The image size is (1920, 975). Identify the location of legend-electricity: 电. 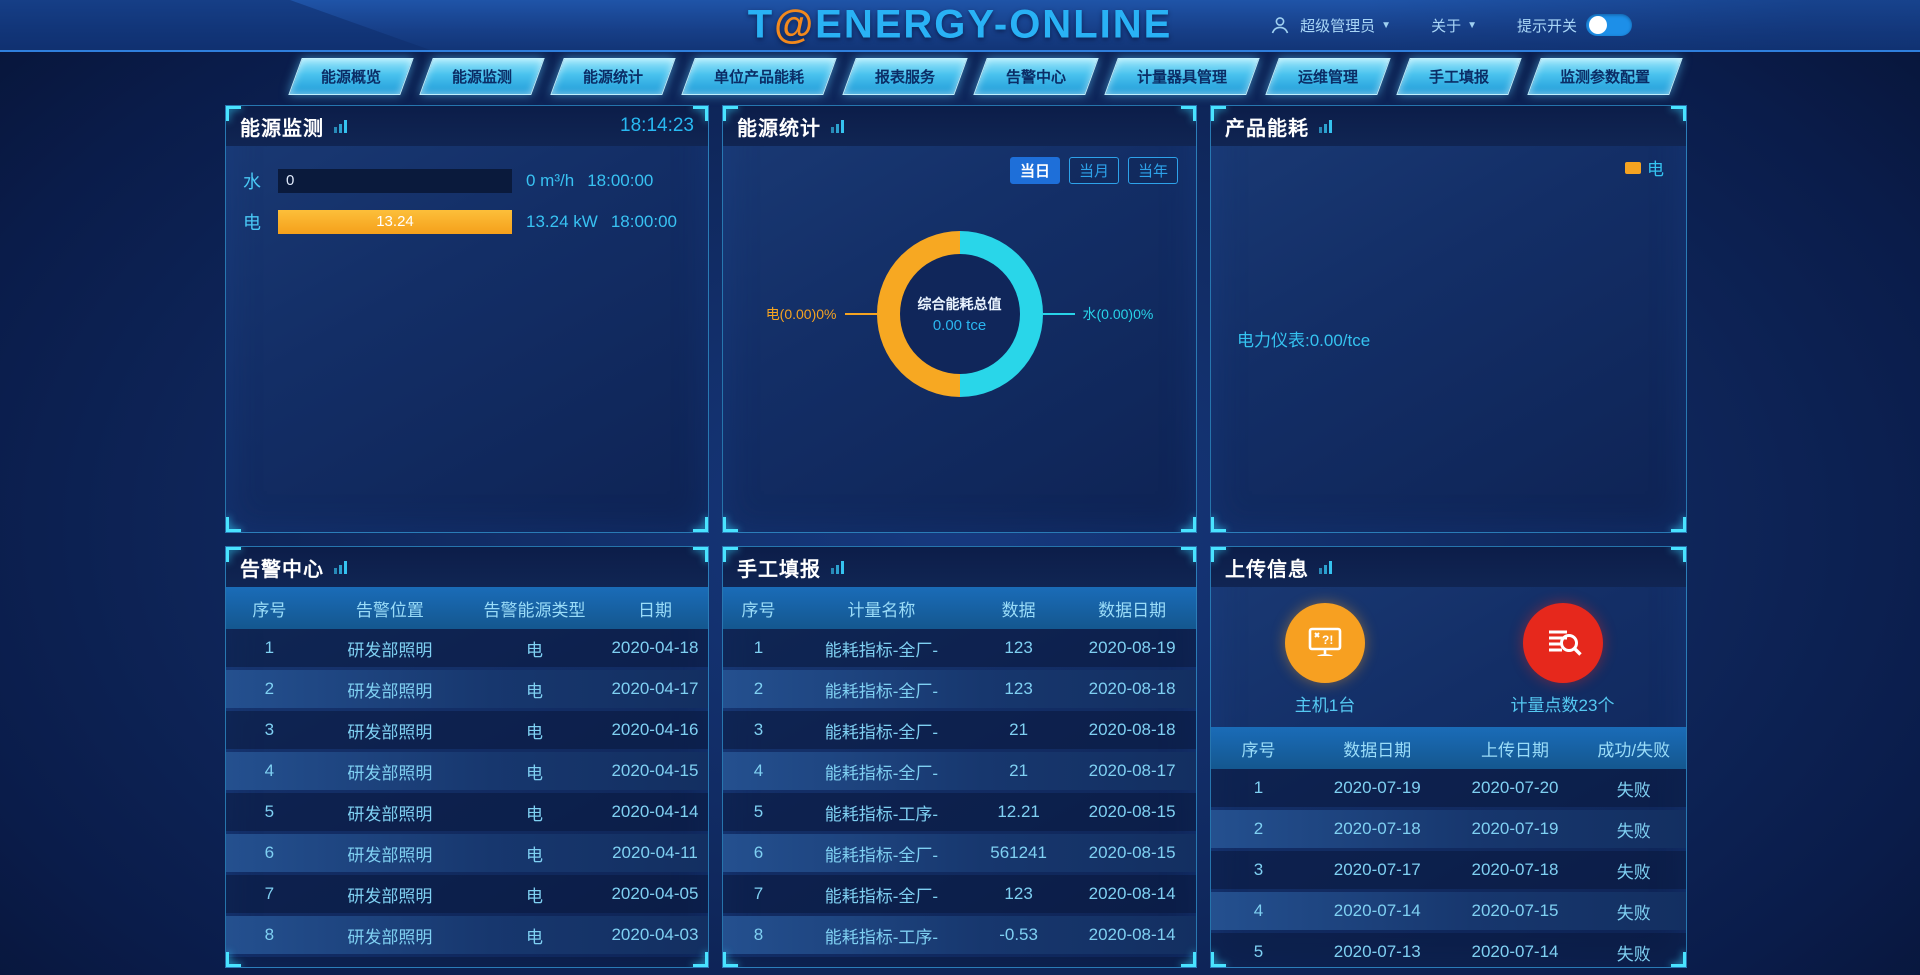
(1644, 167).